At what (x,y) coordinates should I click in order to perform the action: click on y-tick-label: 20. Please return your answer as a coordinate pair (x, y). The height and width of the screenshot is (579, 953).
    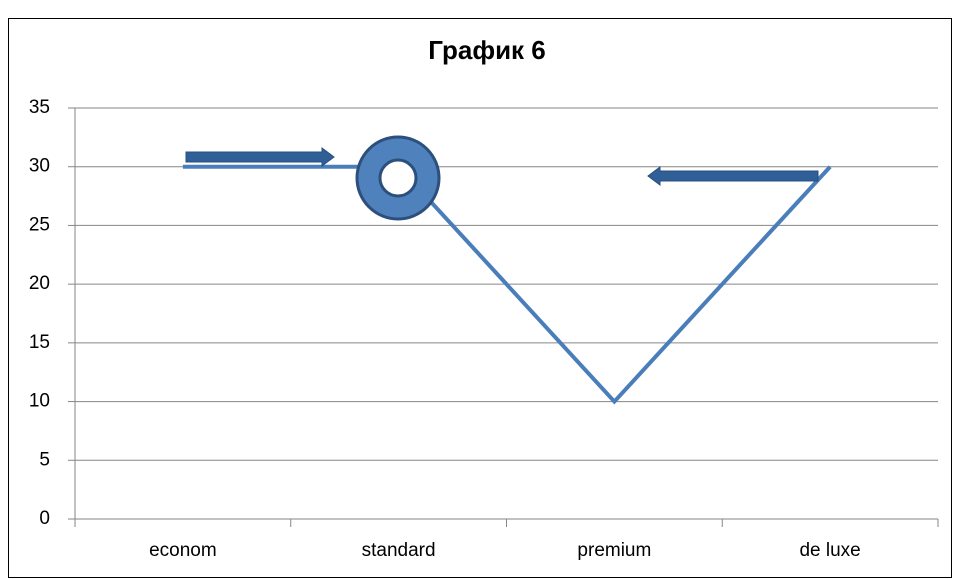
    Looking at the image, I should click on (39, 283).